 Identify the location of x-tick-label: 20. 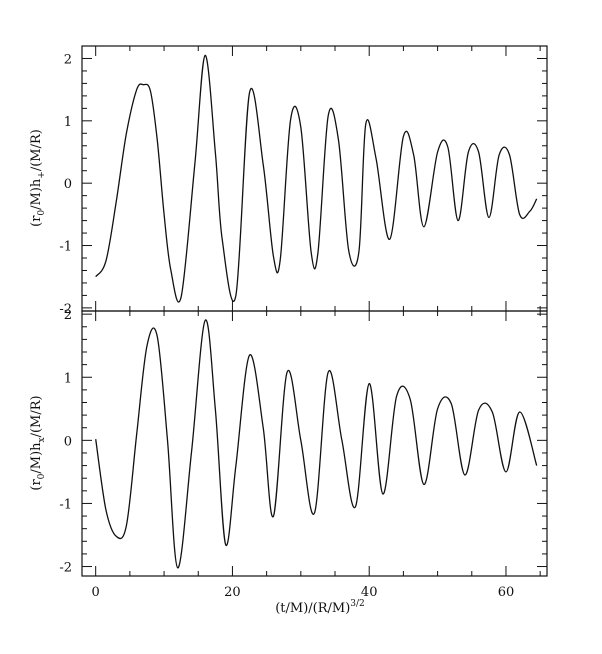
(232, 592).